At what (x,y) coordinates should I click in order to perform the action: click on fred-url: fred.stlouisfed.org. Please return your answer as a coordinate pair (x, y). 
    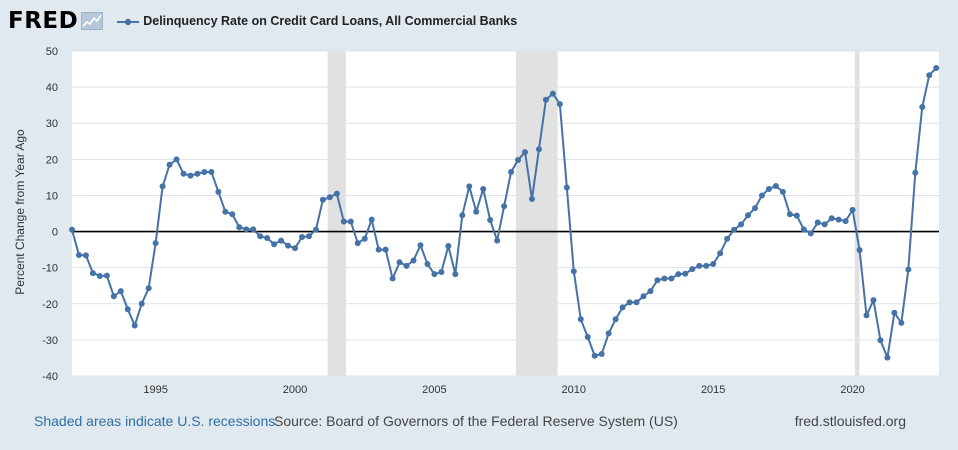
    Looking at the image, I should click on (850, 421).